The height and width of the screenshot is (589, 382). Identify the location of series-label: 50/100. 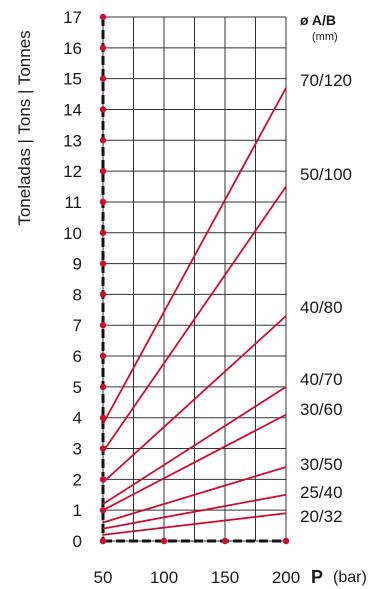
(326, 174).